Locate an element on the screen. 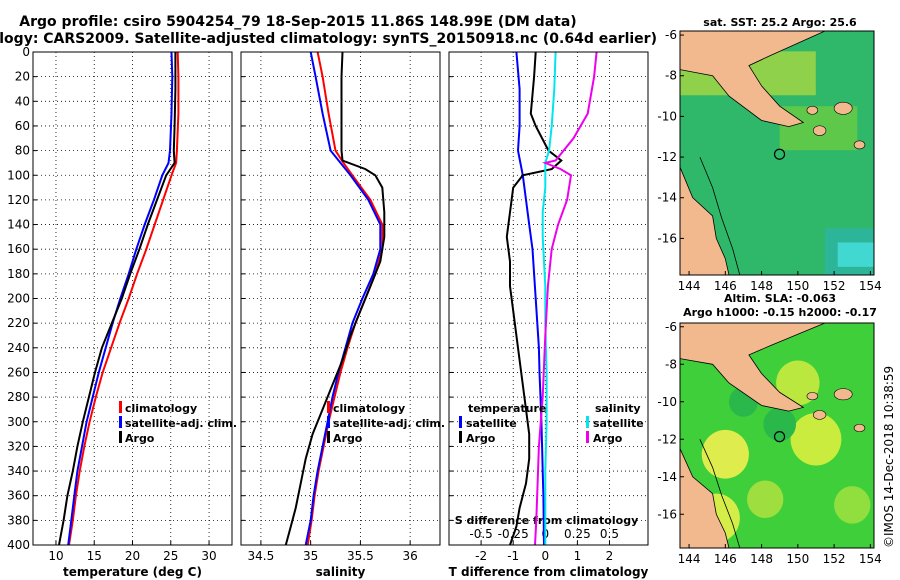  y-tick-label: 360 is located at coordinates (18, 496).